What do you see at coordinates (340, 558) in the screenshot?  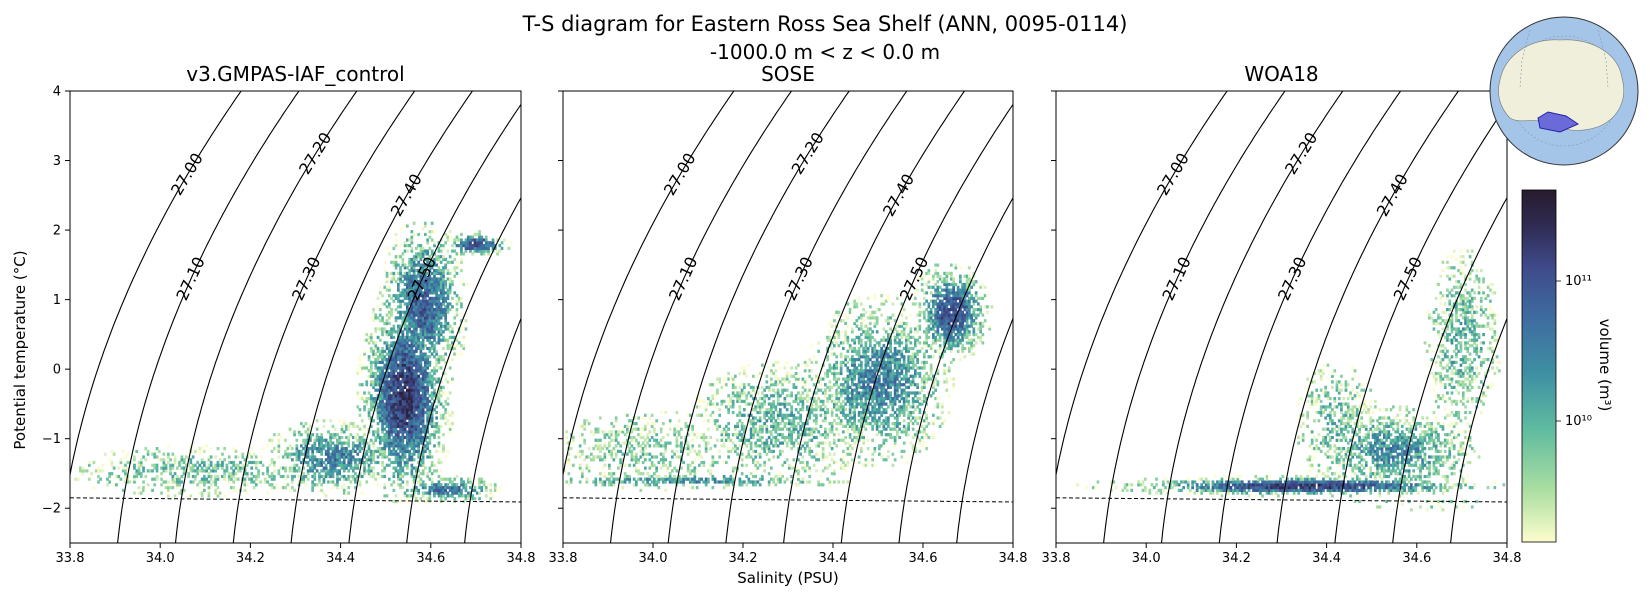 I see `x-tick-label: 34.4` at bounding box center [340, 558].